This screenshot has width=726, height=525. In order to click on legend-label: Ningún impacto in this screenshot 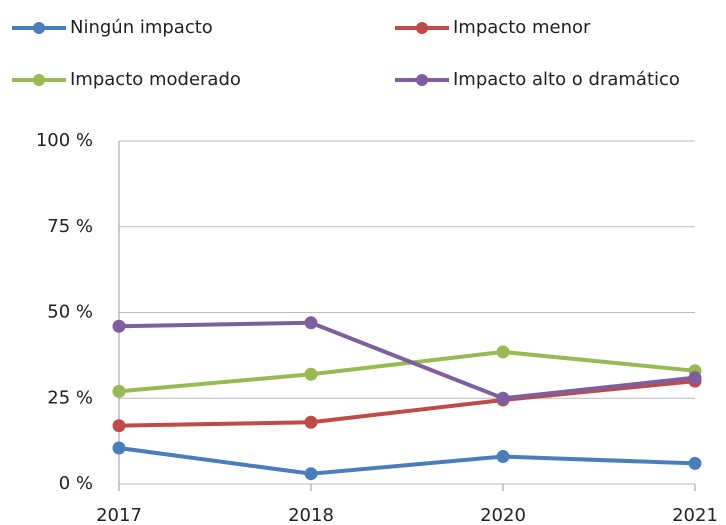, I will do `click(141, 27)`.